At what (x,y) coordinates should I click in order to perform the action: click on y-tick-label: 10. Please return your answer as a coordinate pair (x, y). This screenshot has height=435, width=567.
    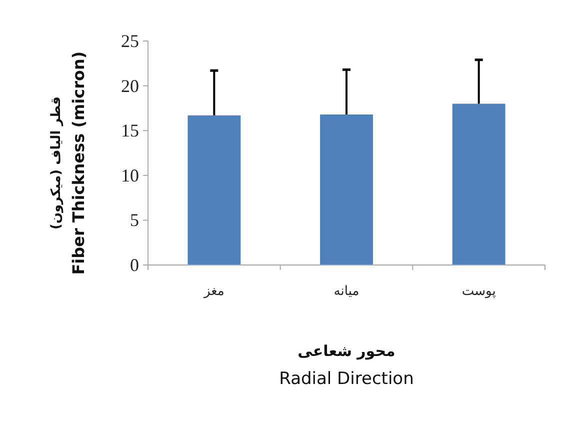
    Looking at the image, I should click on (130, 175).